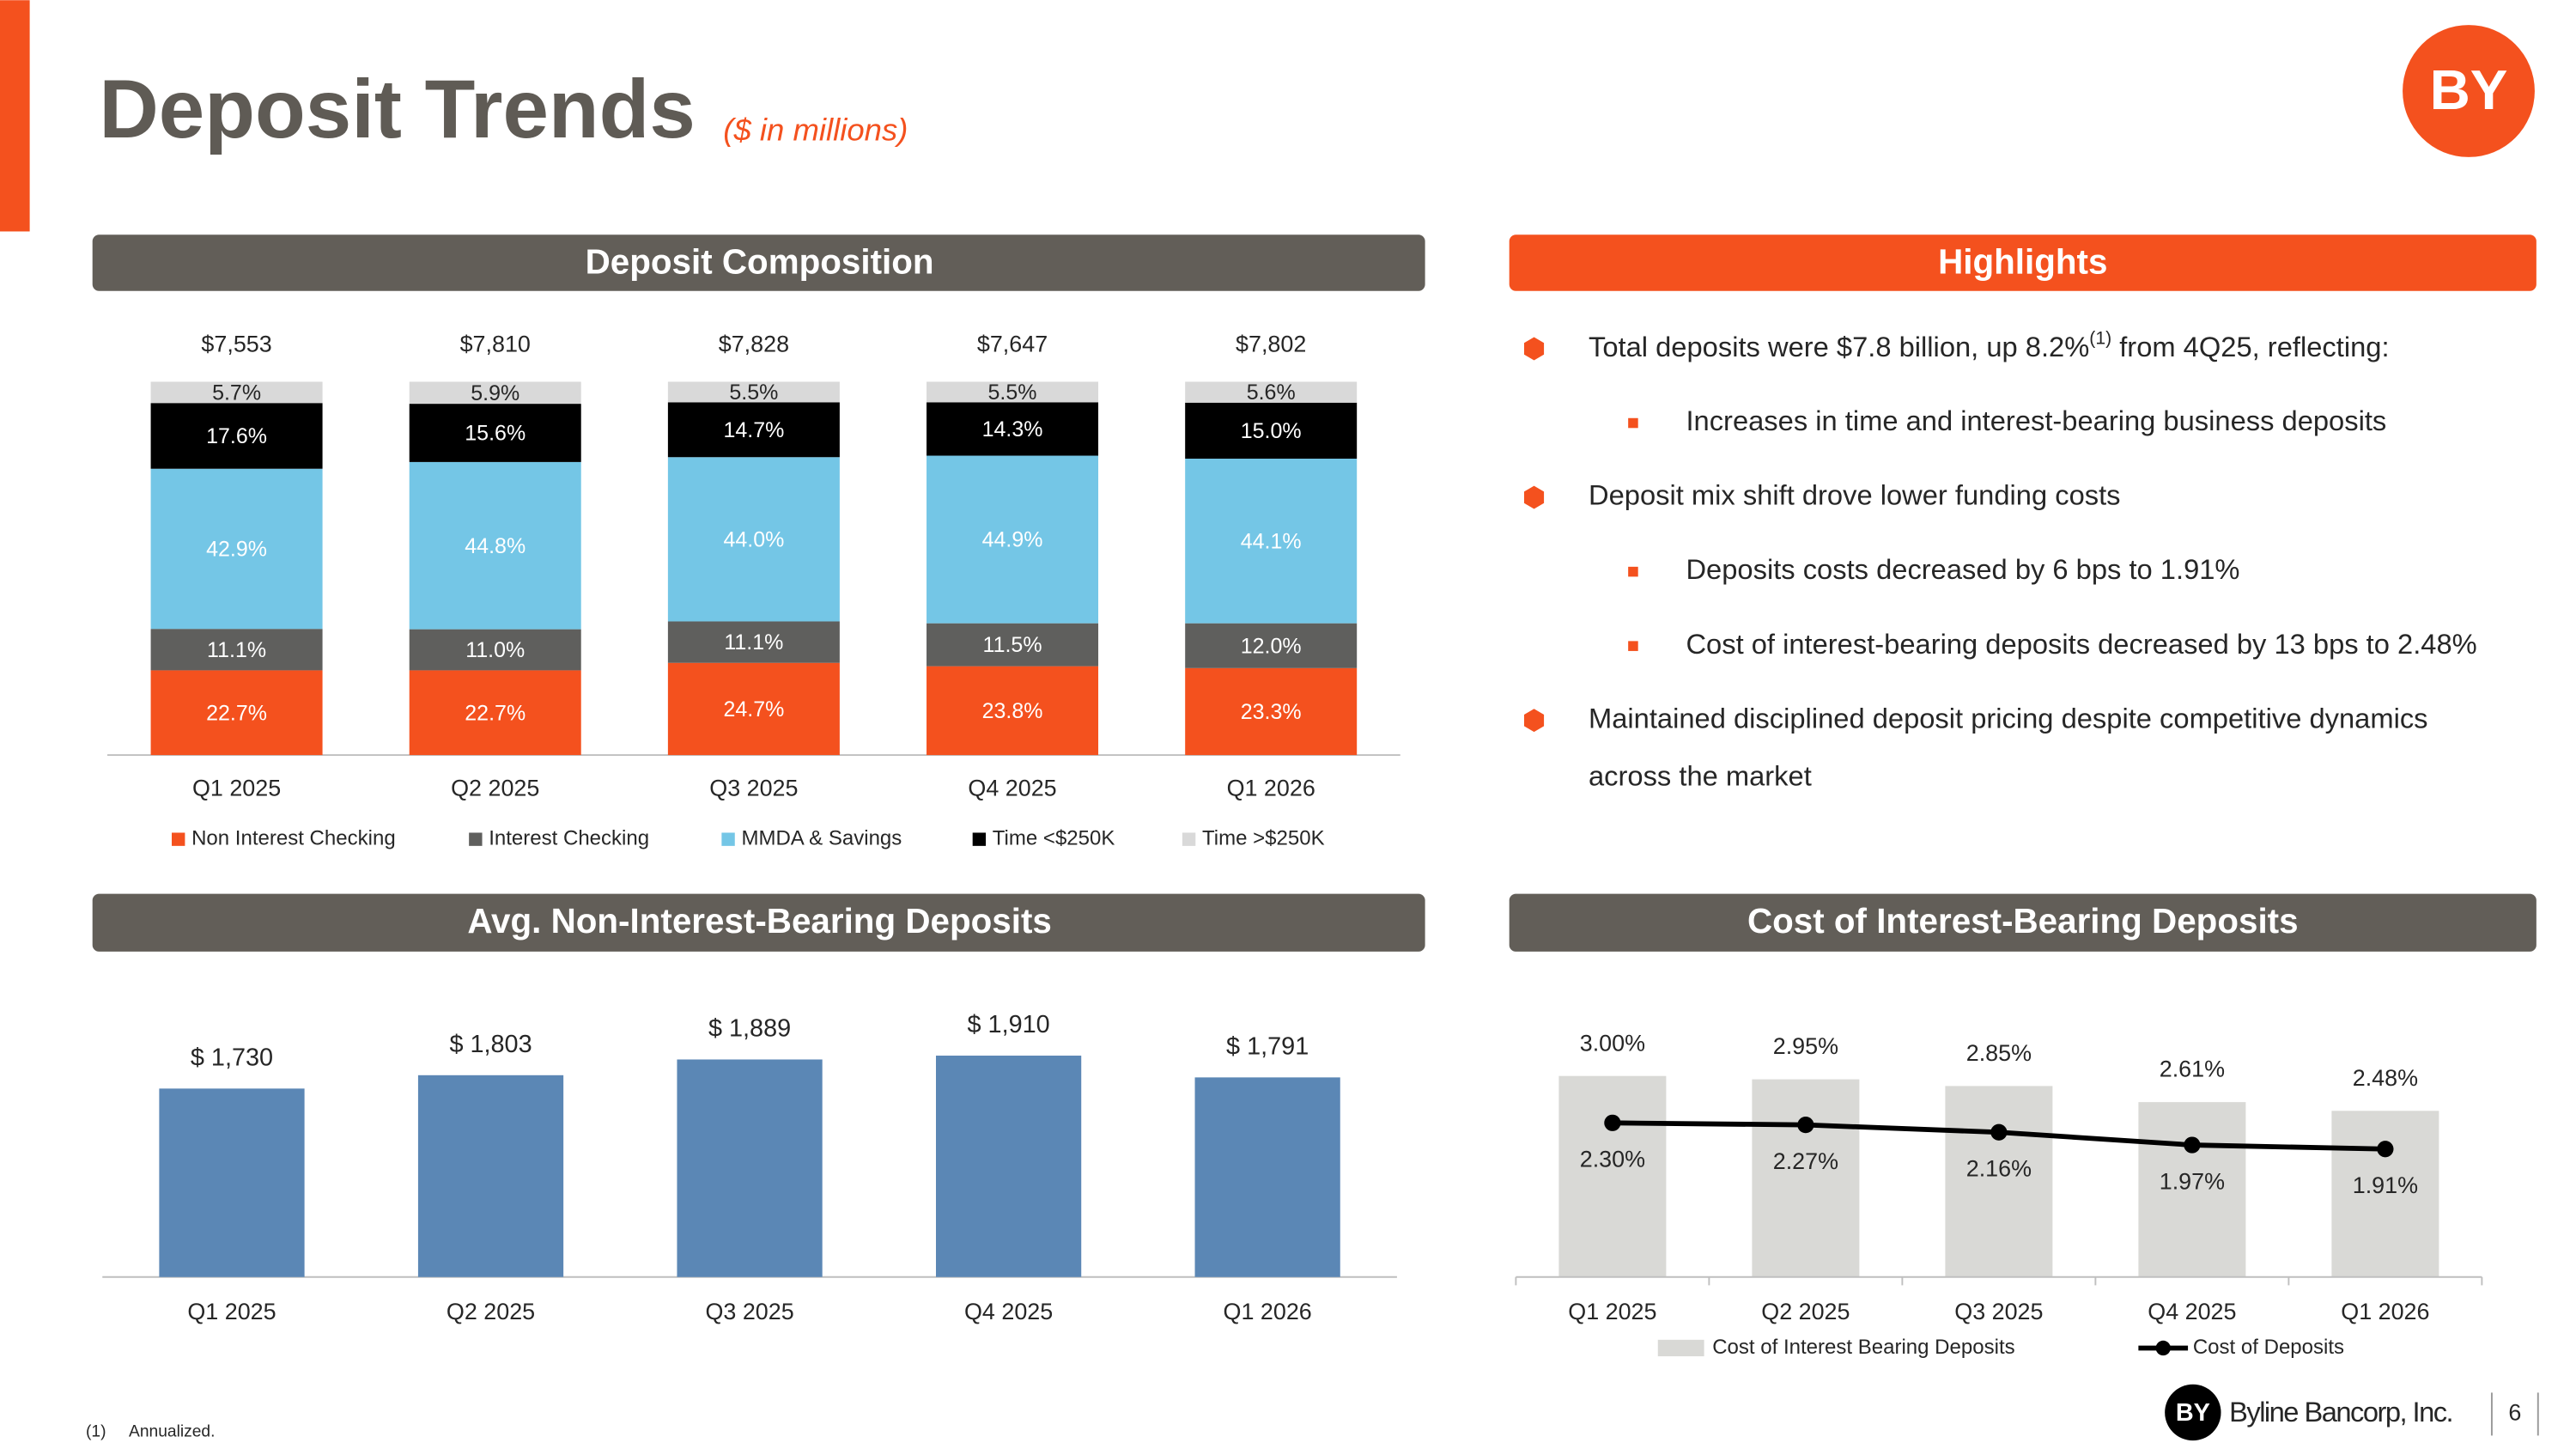 This screenshot has width=2576, height=1449. I want to click on legend-label: MMDA & Savings, so click(821, 837).